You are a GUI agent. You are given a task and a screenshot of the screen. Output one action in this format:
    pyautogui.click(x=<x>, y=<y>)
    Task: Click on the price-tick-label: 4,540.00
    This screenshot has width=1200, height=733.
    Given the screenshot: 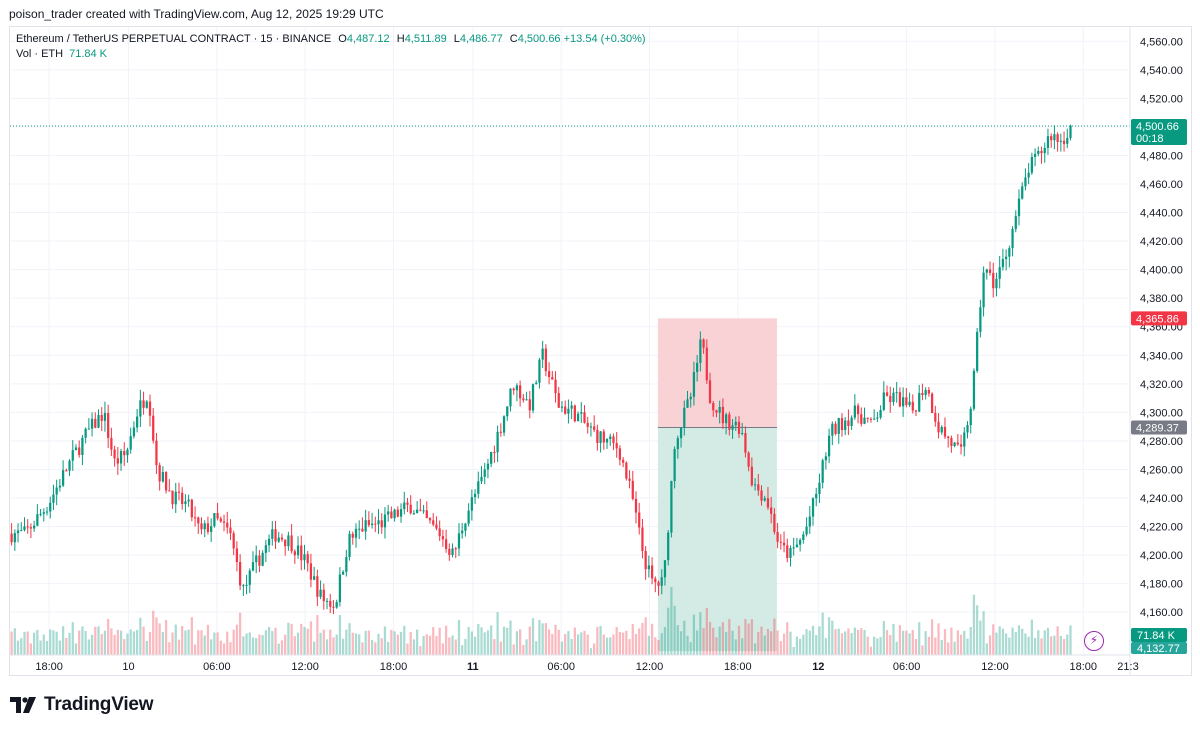 What is the action you would take?
    pyautogui.click(x=1161, y=71)
    